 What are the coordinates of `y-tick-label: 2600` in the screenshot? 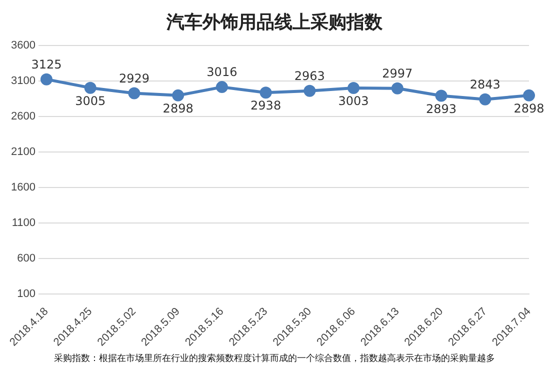 It's located at (23, 116).